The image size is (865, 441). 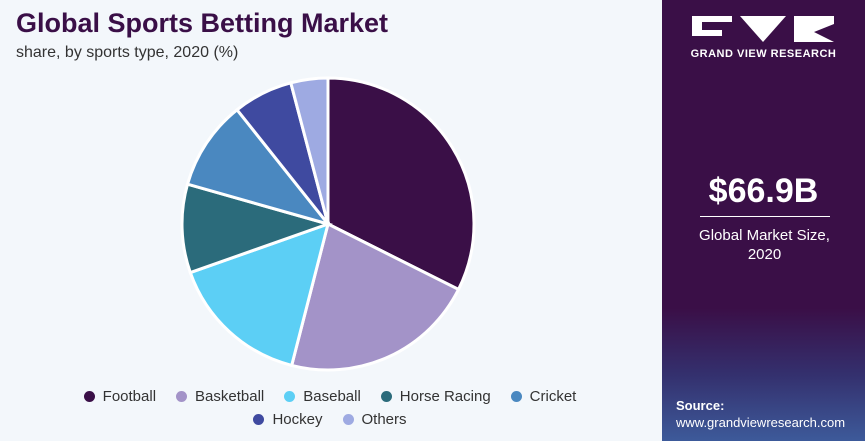 What do you see at coordinates (445, 396) in the screenshot?
I see `legend-label: Horse Racing` at bounding box center [445, 396].